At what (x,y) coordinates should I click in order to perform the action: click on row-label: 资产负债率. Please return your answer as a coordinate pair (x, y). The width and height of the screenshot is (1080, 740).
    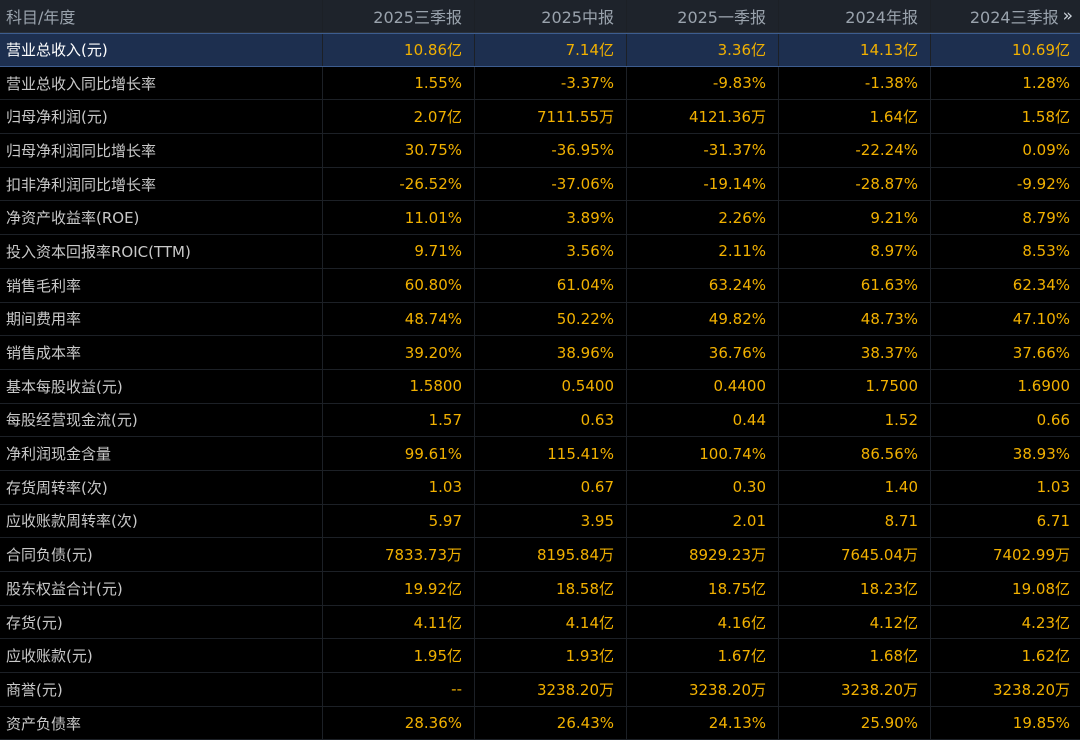
    Looking at the image, I should click on (161, 723).